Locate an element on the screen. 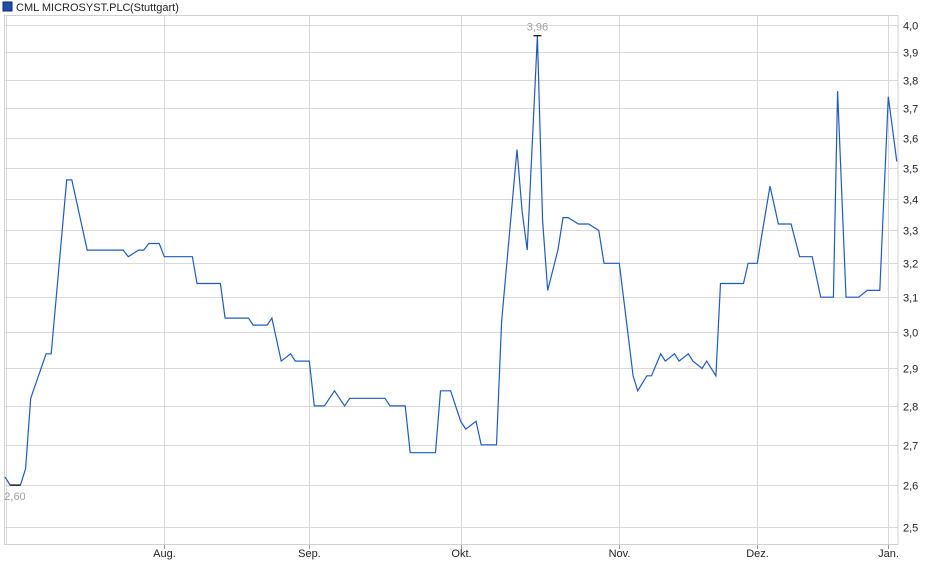 The width and height of the screenshot is (940, 579). y-tick-label: 3,8 is located at coordinates (910, 82).